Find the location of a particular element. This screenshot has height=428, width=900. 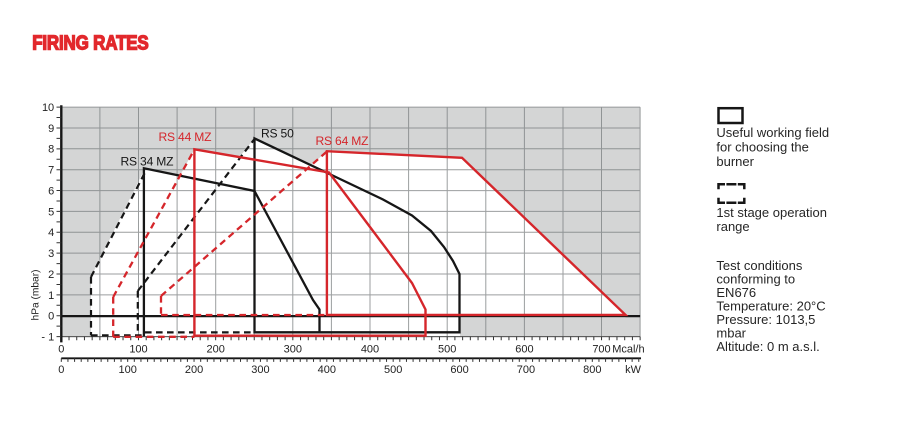

svg-text: Useful working field is located at coordinates (772, 132).